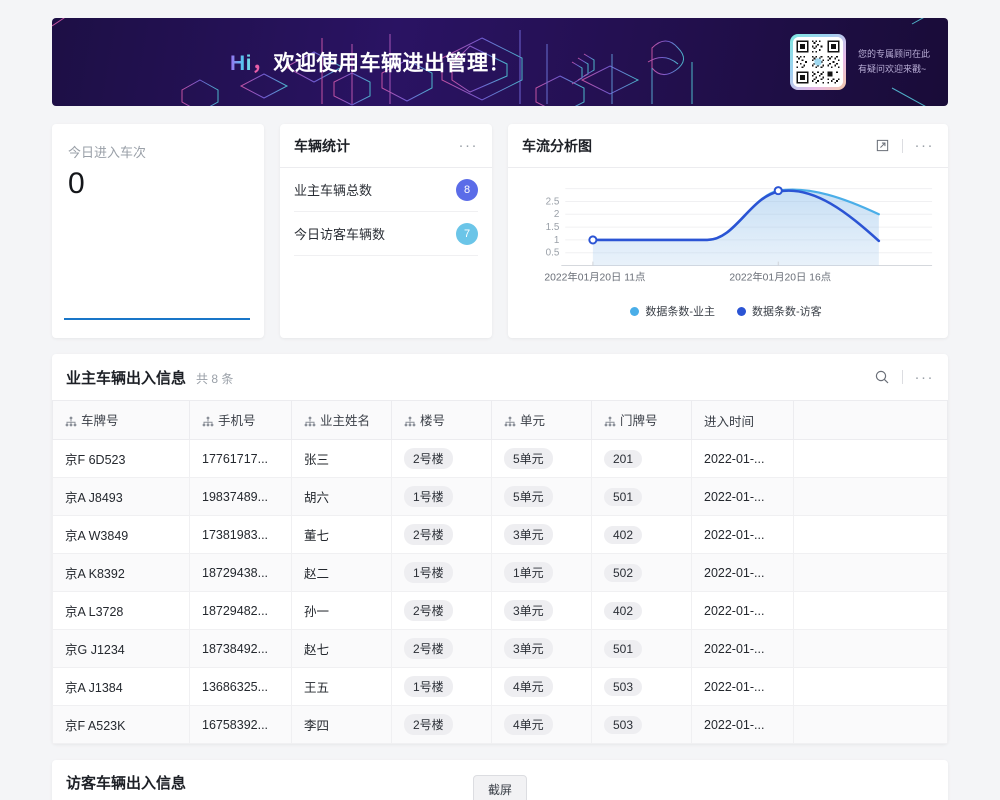 The width and height of the screenshot is (1000, 800). I want to click on cell-plate: 京A J1384, so click(121, 686).